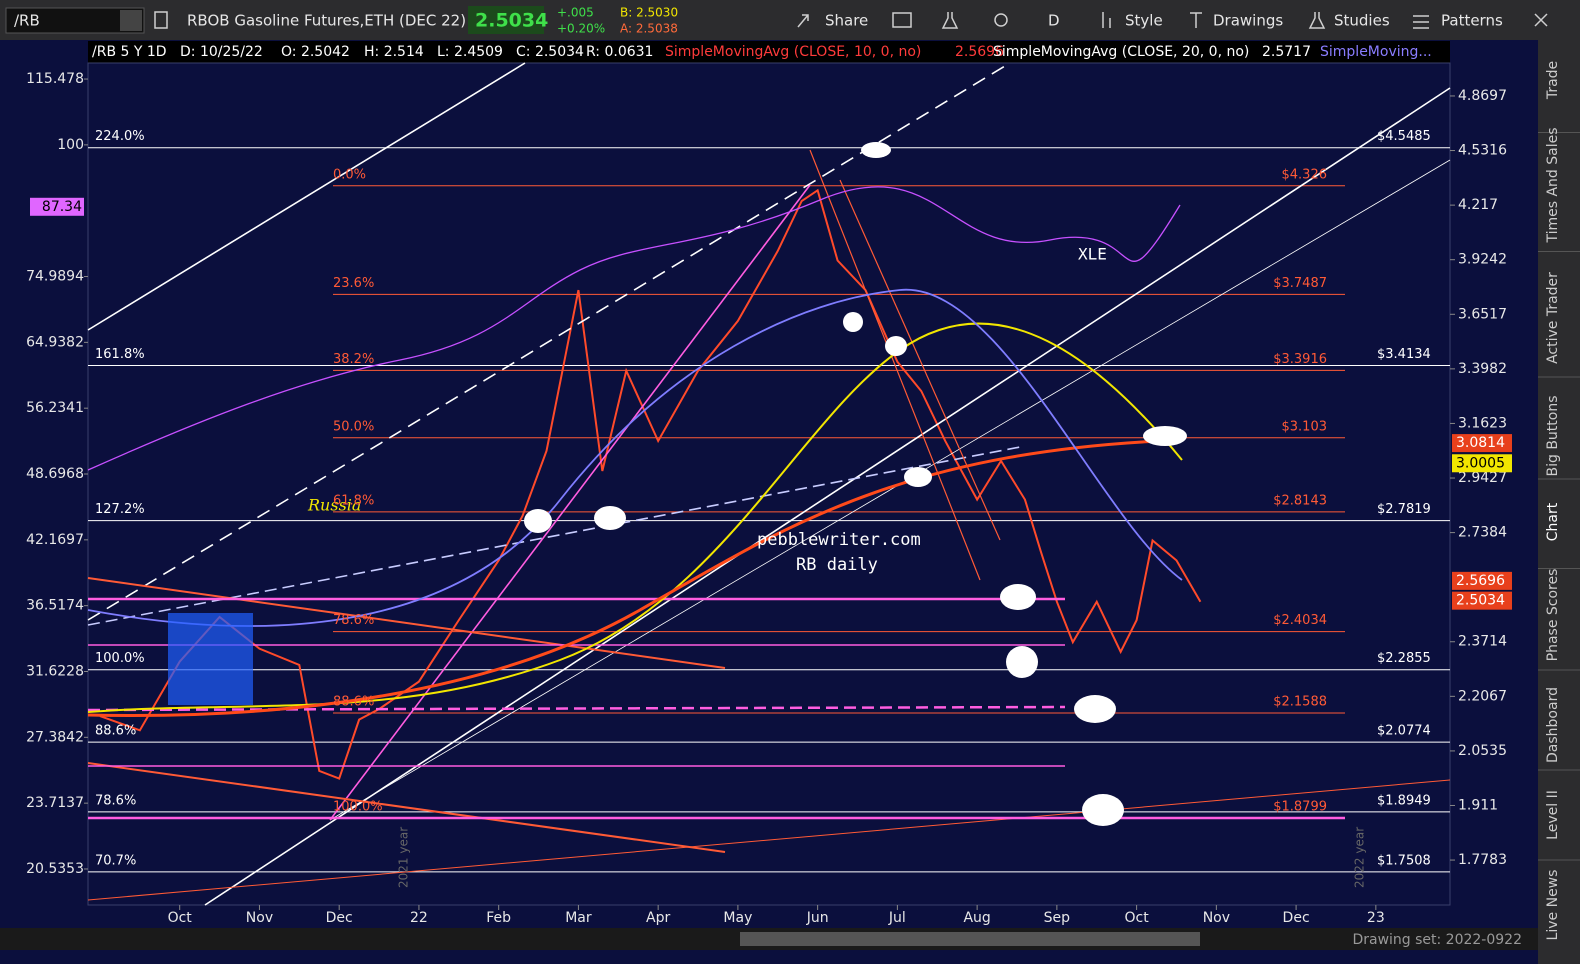  I want to click on x-tick-label: Mar, so click(578, 918).